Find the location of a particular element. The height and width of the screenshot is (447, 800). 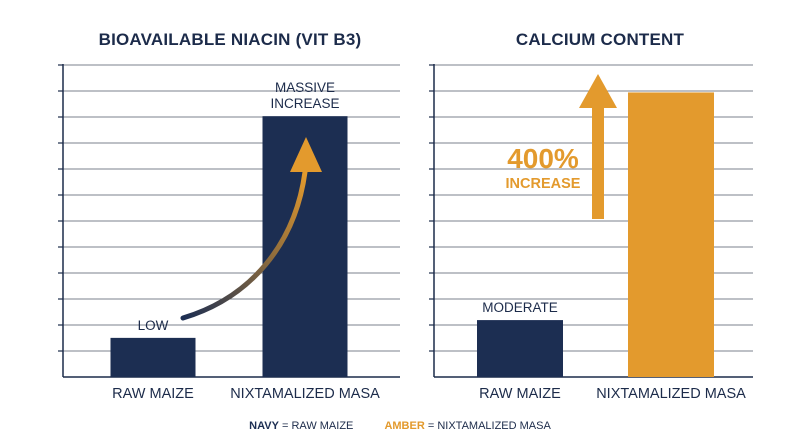

increase-word-label: INCREASE is located at coordinates (543, 184).